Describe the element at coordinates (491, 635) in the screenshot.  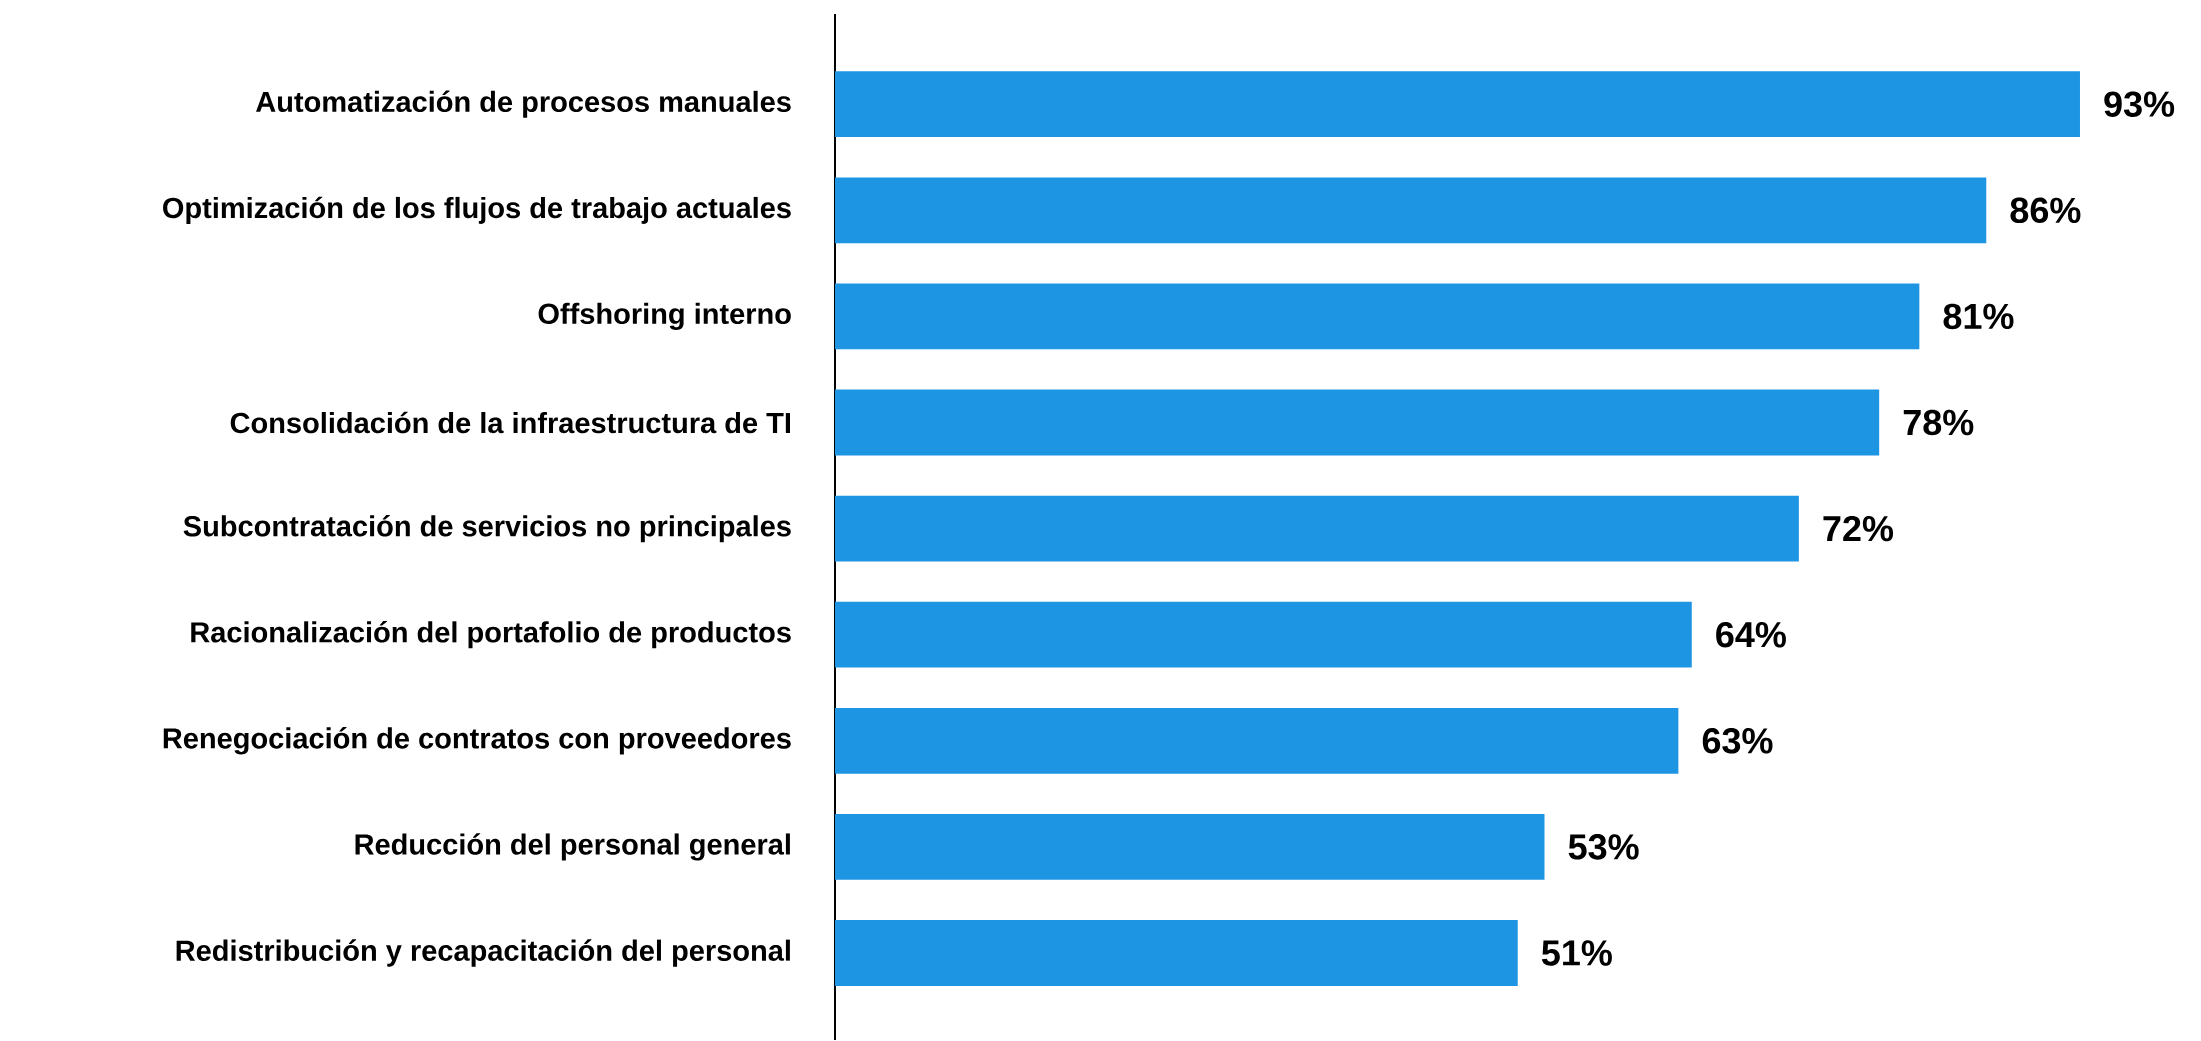
I see `y-tick-label: Racionalización del portafolio de productos` at that location.